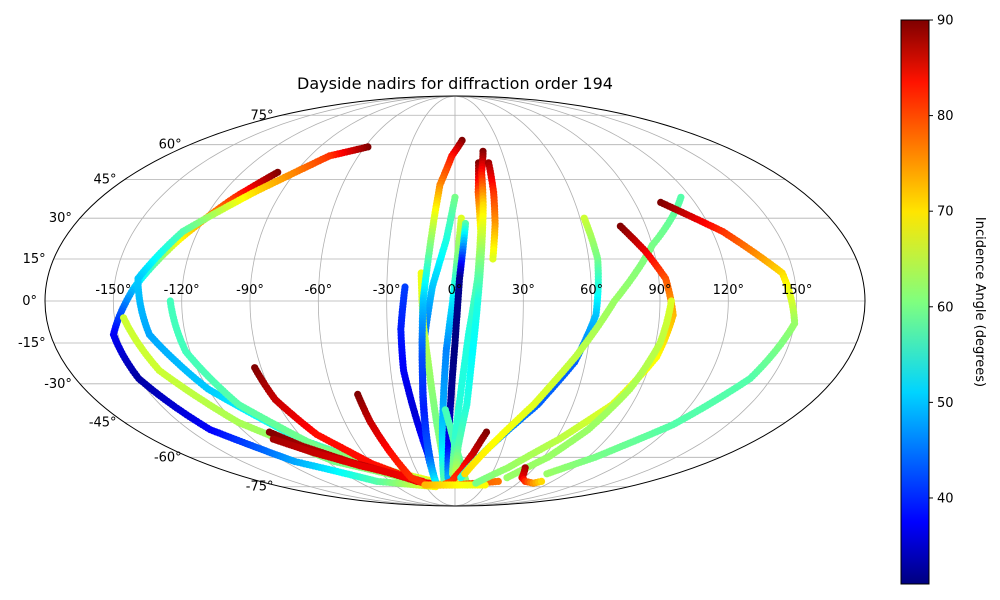  I want to click on lat-tick-label: 45°, so click(105, 180).